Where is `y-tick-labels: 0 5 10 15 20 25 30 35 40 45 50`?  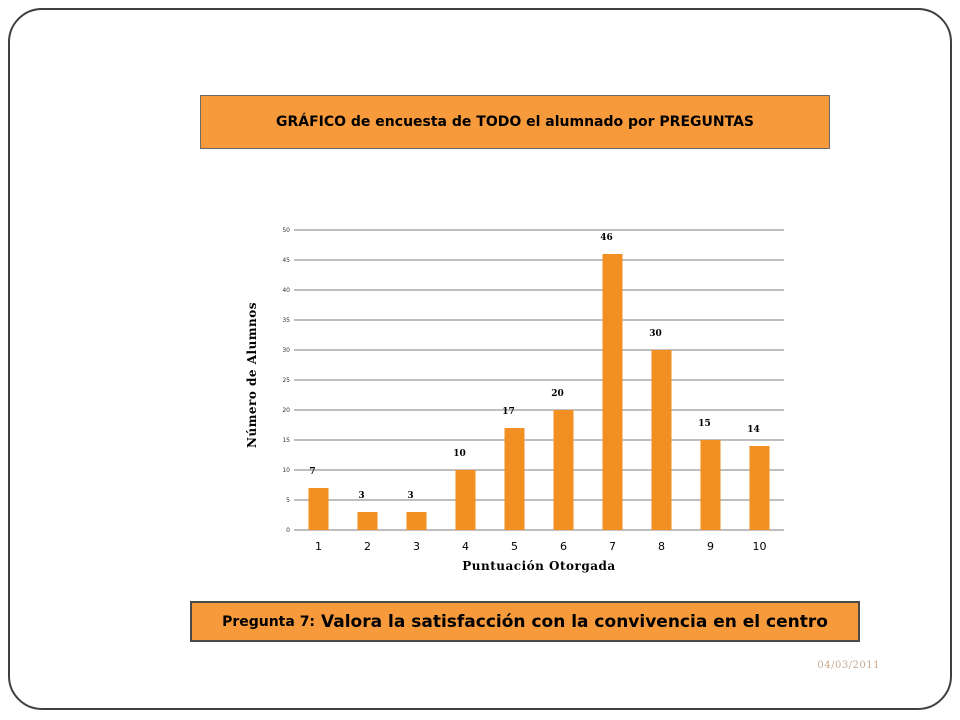 y-tick-labels: 0 5 10 15 20 25 30 35 40 45 50 is located at coordinates (286, 380).